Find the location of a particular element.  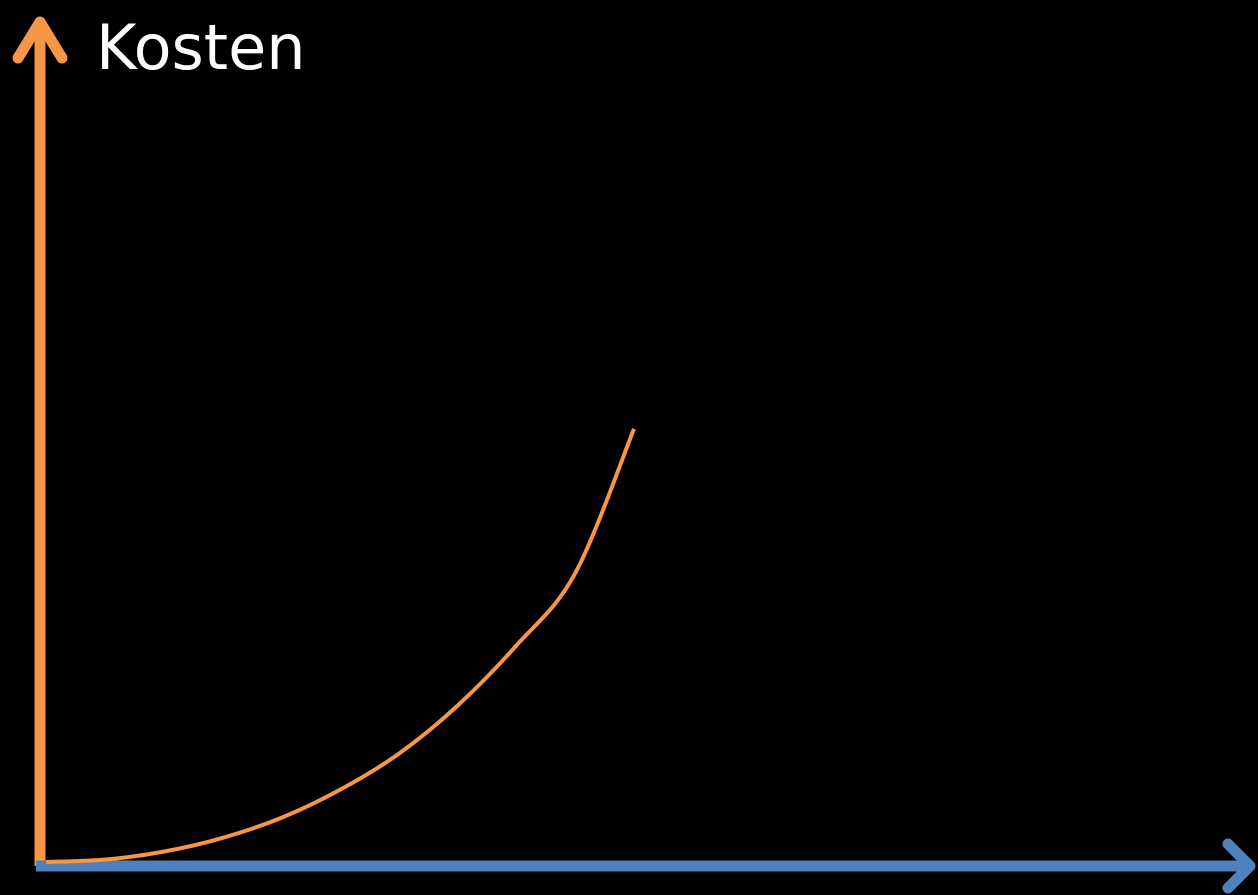

x-axis-arrowhead is located at coordinates (1239, 866).